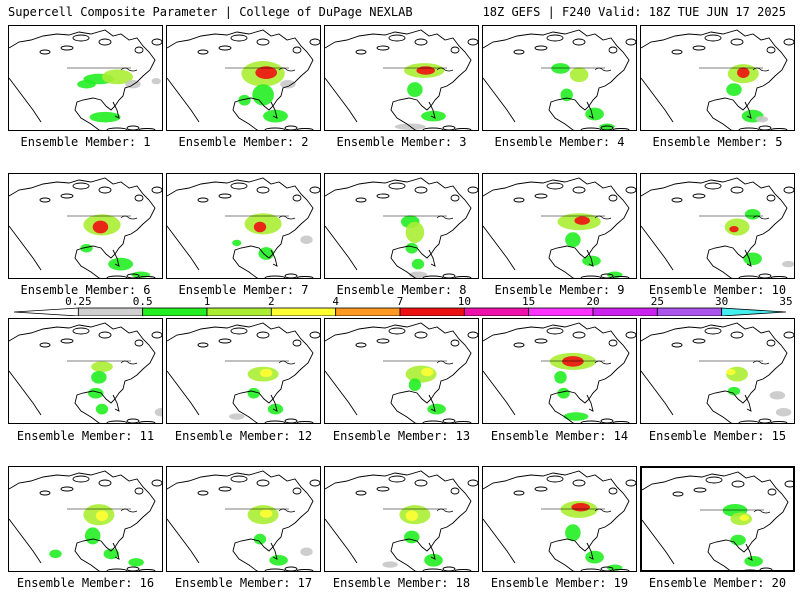 Image resolution: width=800 pixels, height=600 pixels. Describe the element at coordinates (335, 301) in the screenshot. I see `colorbar-tick-label: 4` at that location.